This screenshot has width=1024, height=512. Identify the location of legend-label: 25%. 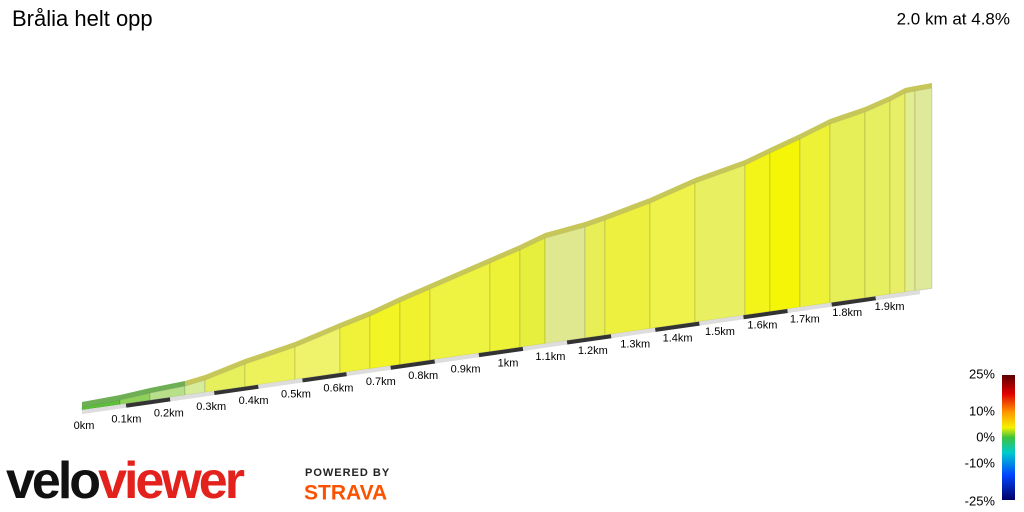
(982, 373).